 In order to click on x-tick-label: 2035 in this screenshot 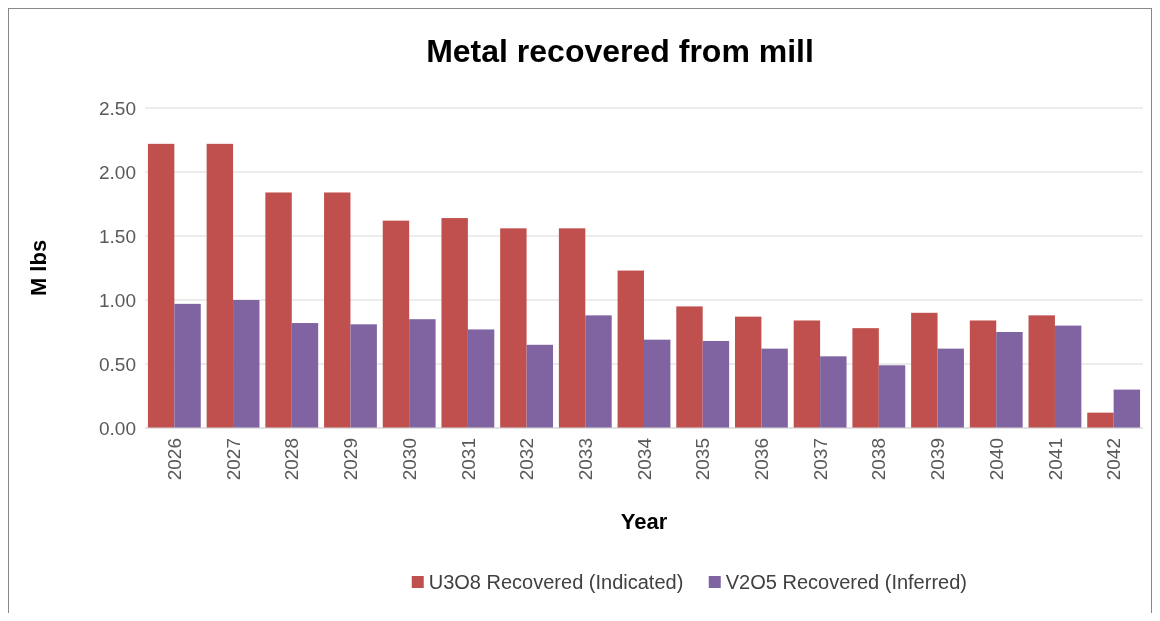, I will do `click(703, 459)`.